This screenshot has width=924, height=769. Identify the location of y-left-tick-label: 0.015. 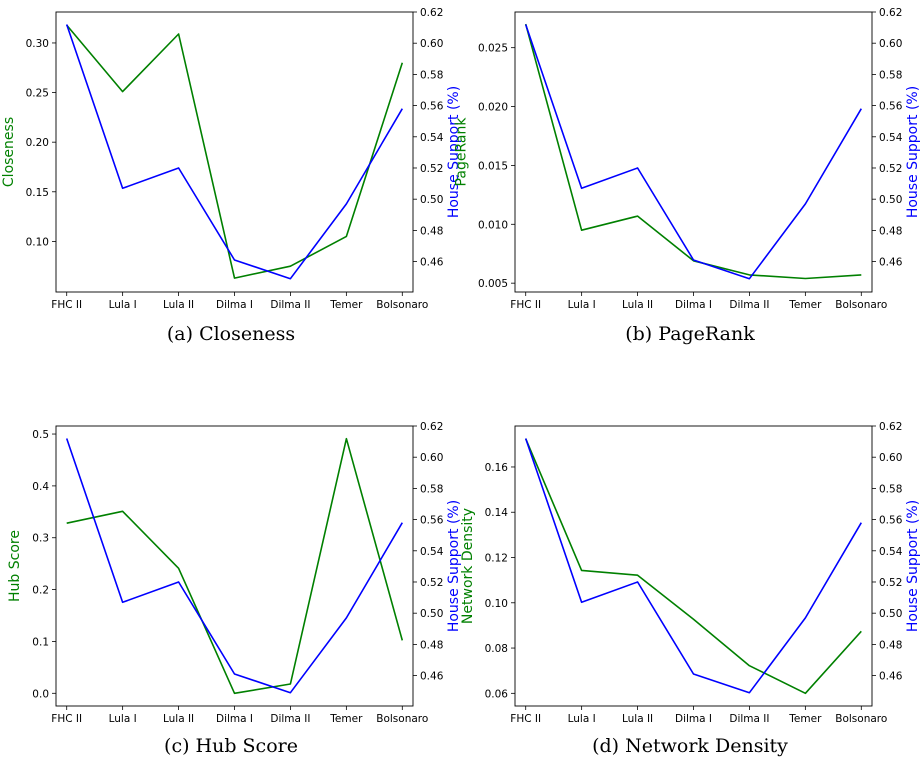
(493, 166).